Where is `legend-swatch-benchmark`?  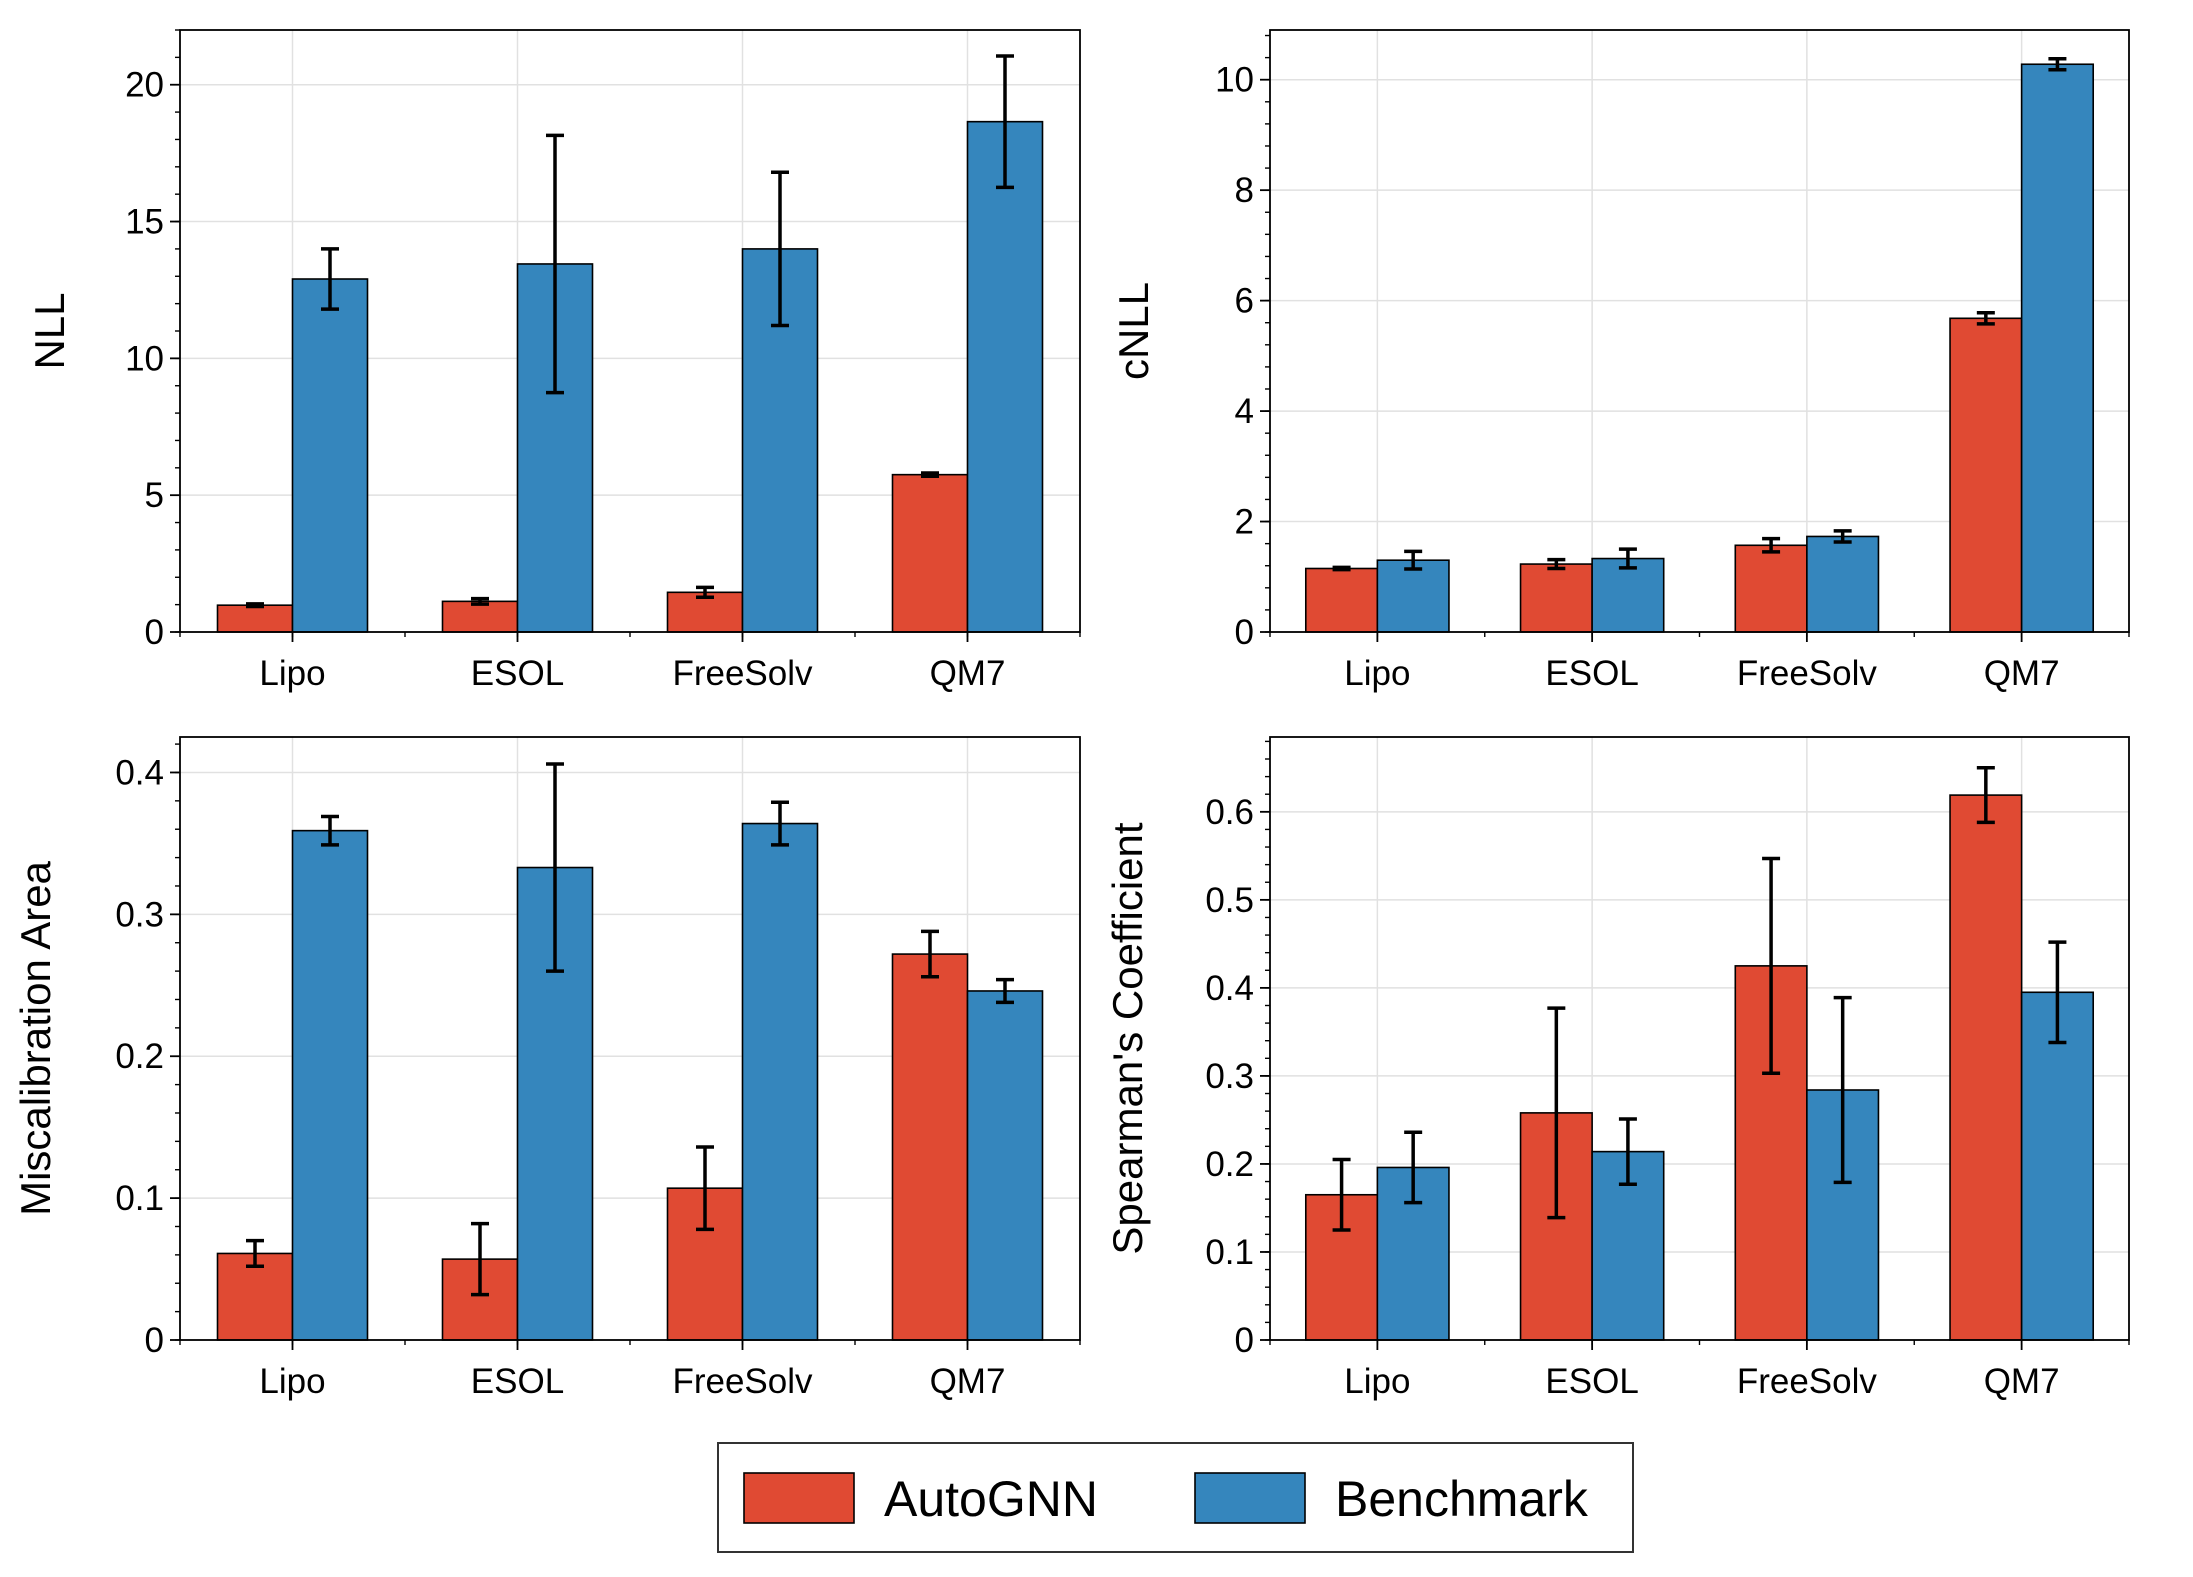 legend-swatch-benchmark is located at coordinates (1250, 1498).